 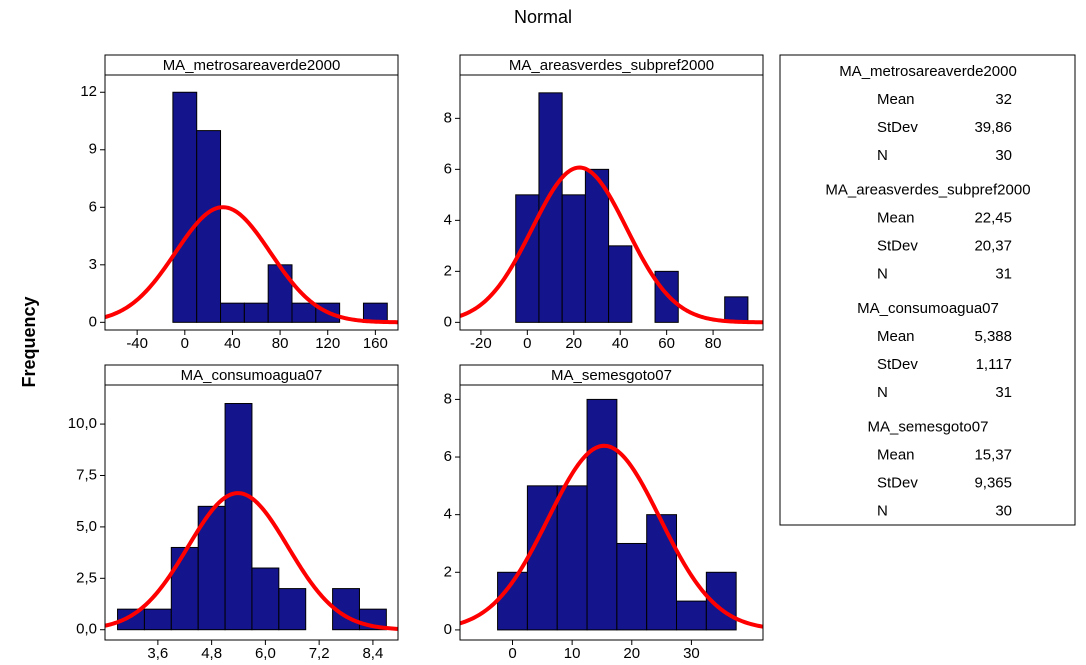 What do you see at coordinates (993, 217) in the screenshot?
I see `stat-value: 22,45` at bounding box center [993, 217].